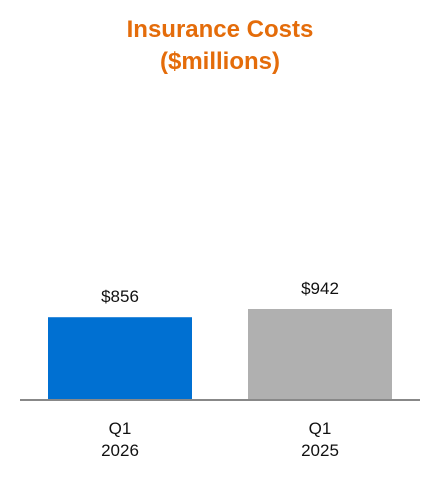  Describe the element at coordinates (320, 288) in the screenshot. I see `value-label: $942` at that location.